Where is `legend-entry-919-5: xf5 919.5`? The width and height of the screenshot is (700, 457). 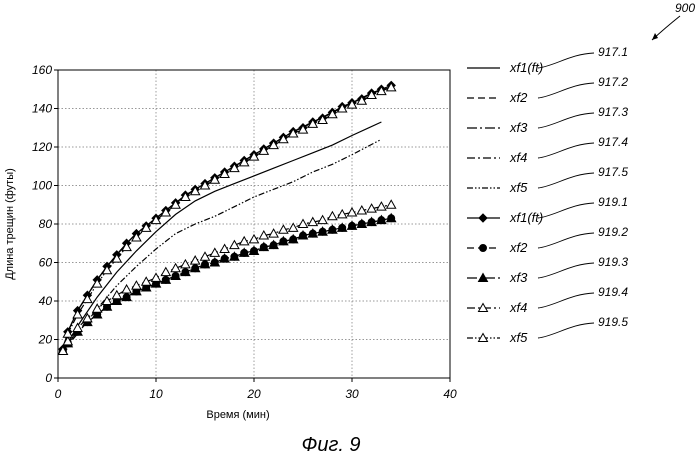
legend-entry-919-5: xf5 919.5 is located at coordinates (547, 330).